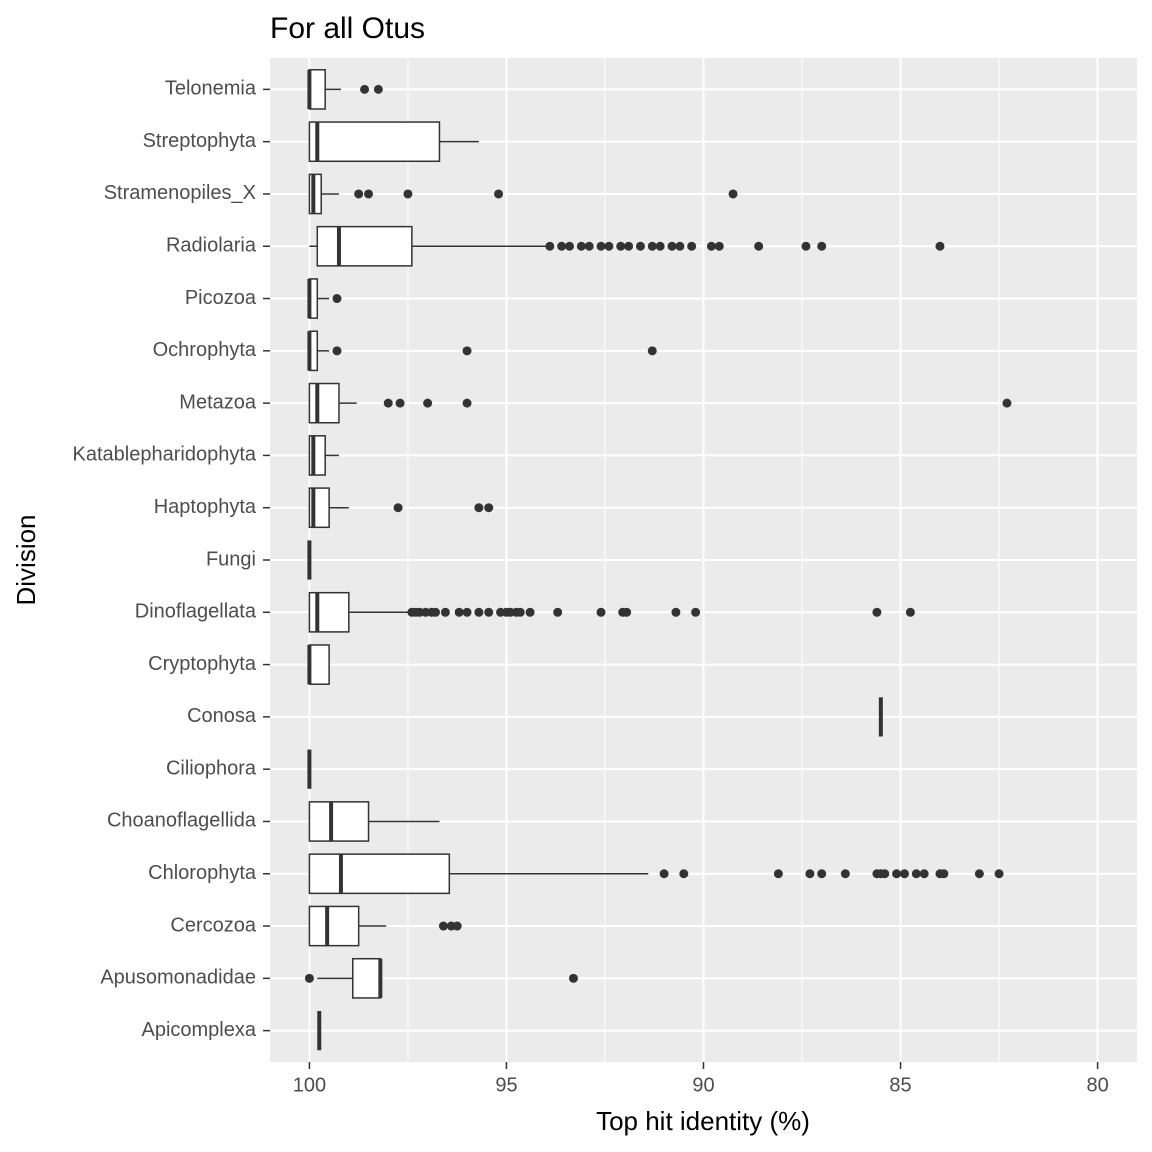 This screenshot has width=1152, height=1152. Describe the element at coordinates (218, 402) in the screenshot. I see `y-tick-label: Metazoa` at that location.